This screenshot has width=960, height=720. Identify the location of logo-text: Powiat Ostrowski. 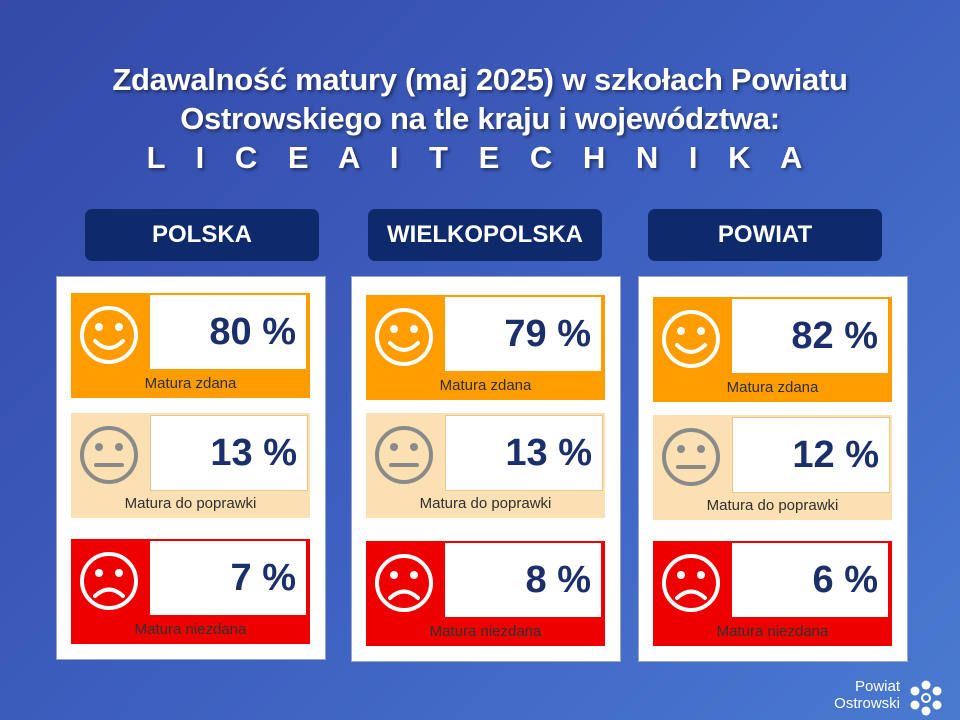
(867, 695).